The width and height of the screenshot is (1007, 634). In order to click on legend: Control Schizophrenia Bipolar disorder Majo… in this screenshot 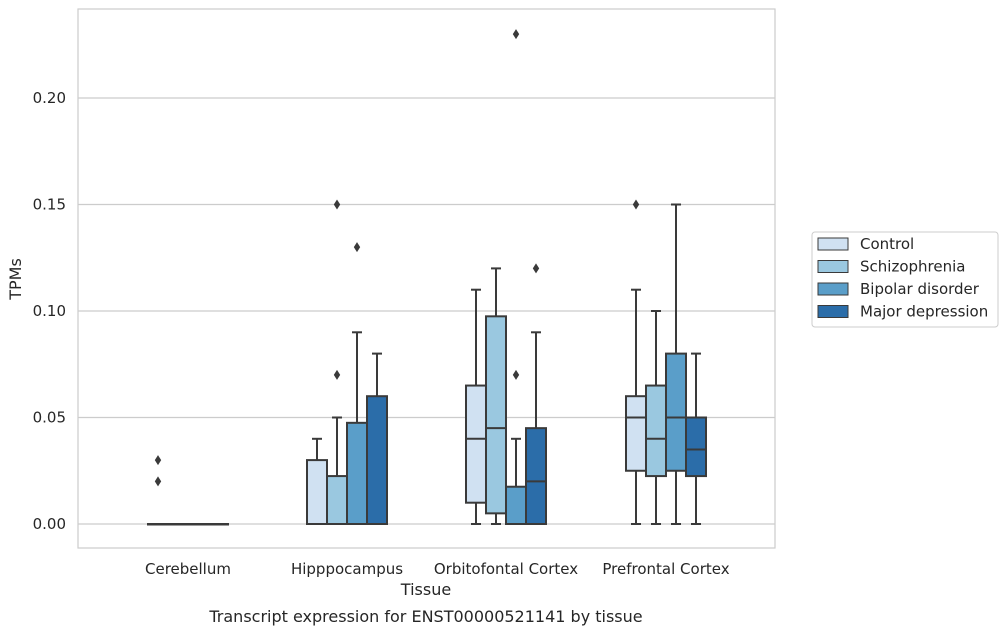, I will do `click(905, 279)`.